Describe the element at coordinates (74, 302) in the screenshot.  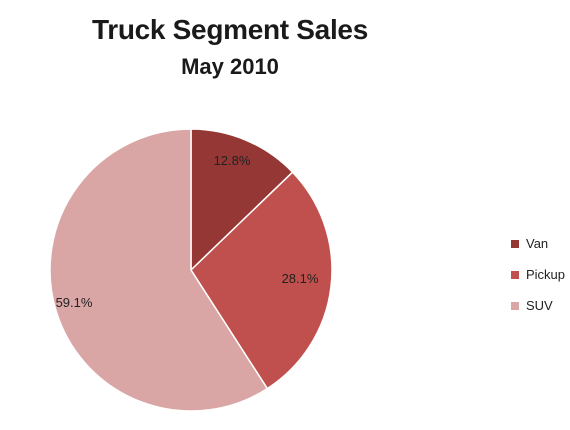
I see `data-label-suv: 59.1%` at that location.